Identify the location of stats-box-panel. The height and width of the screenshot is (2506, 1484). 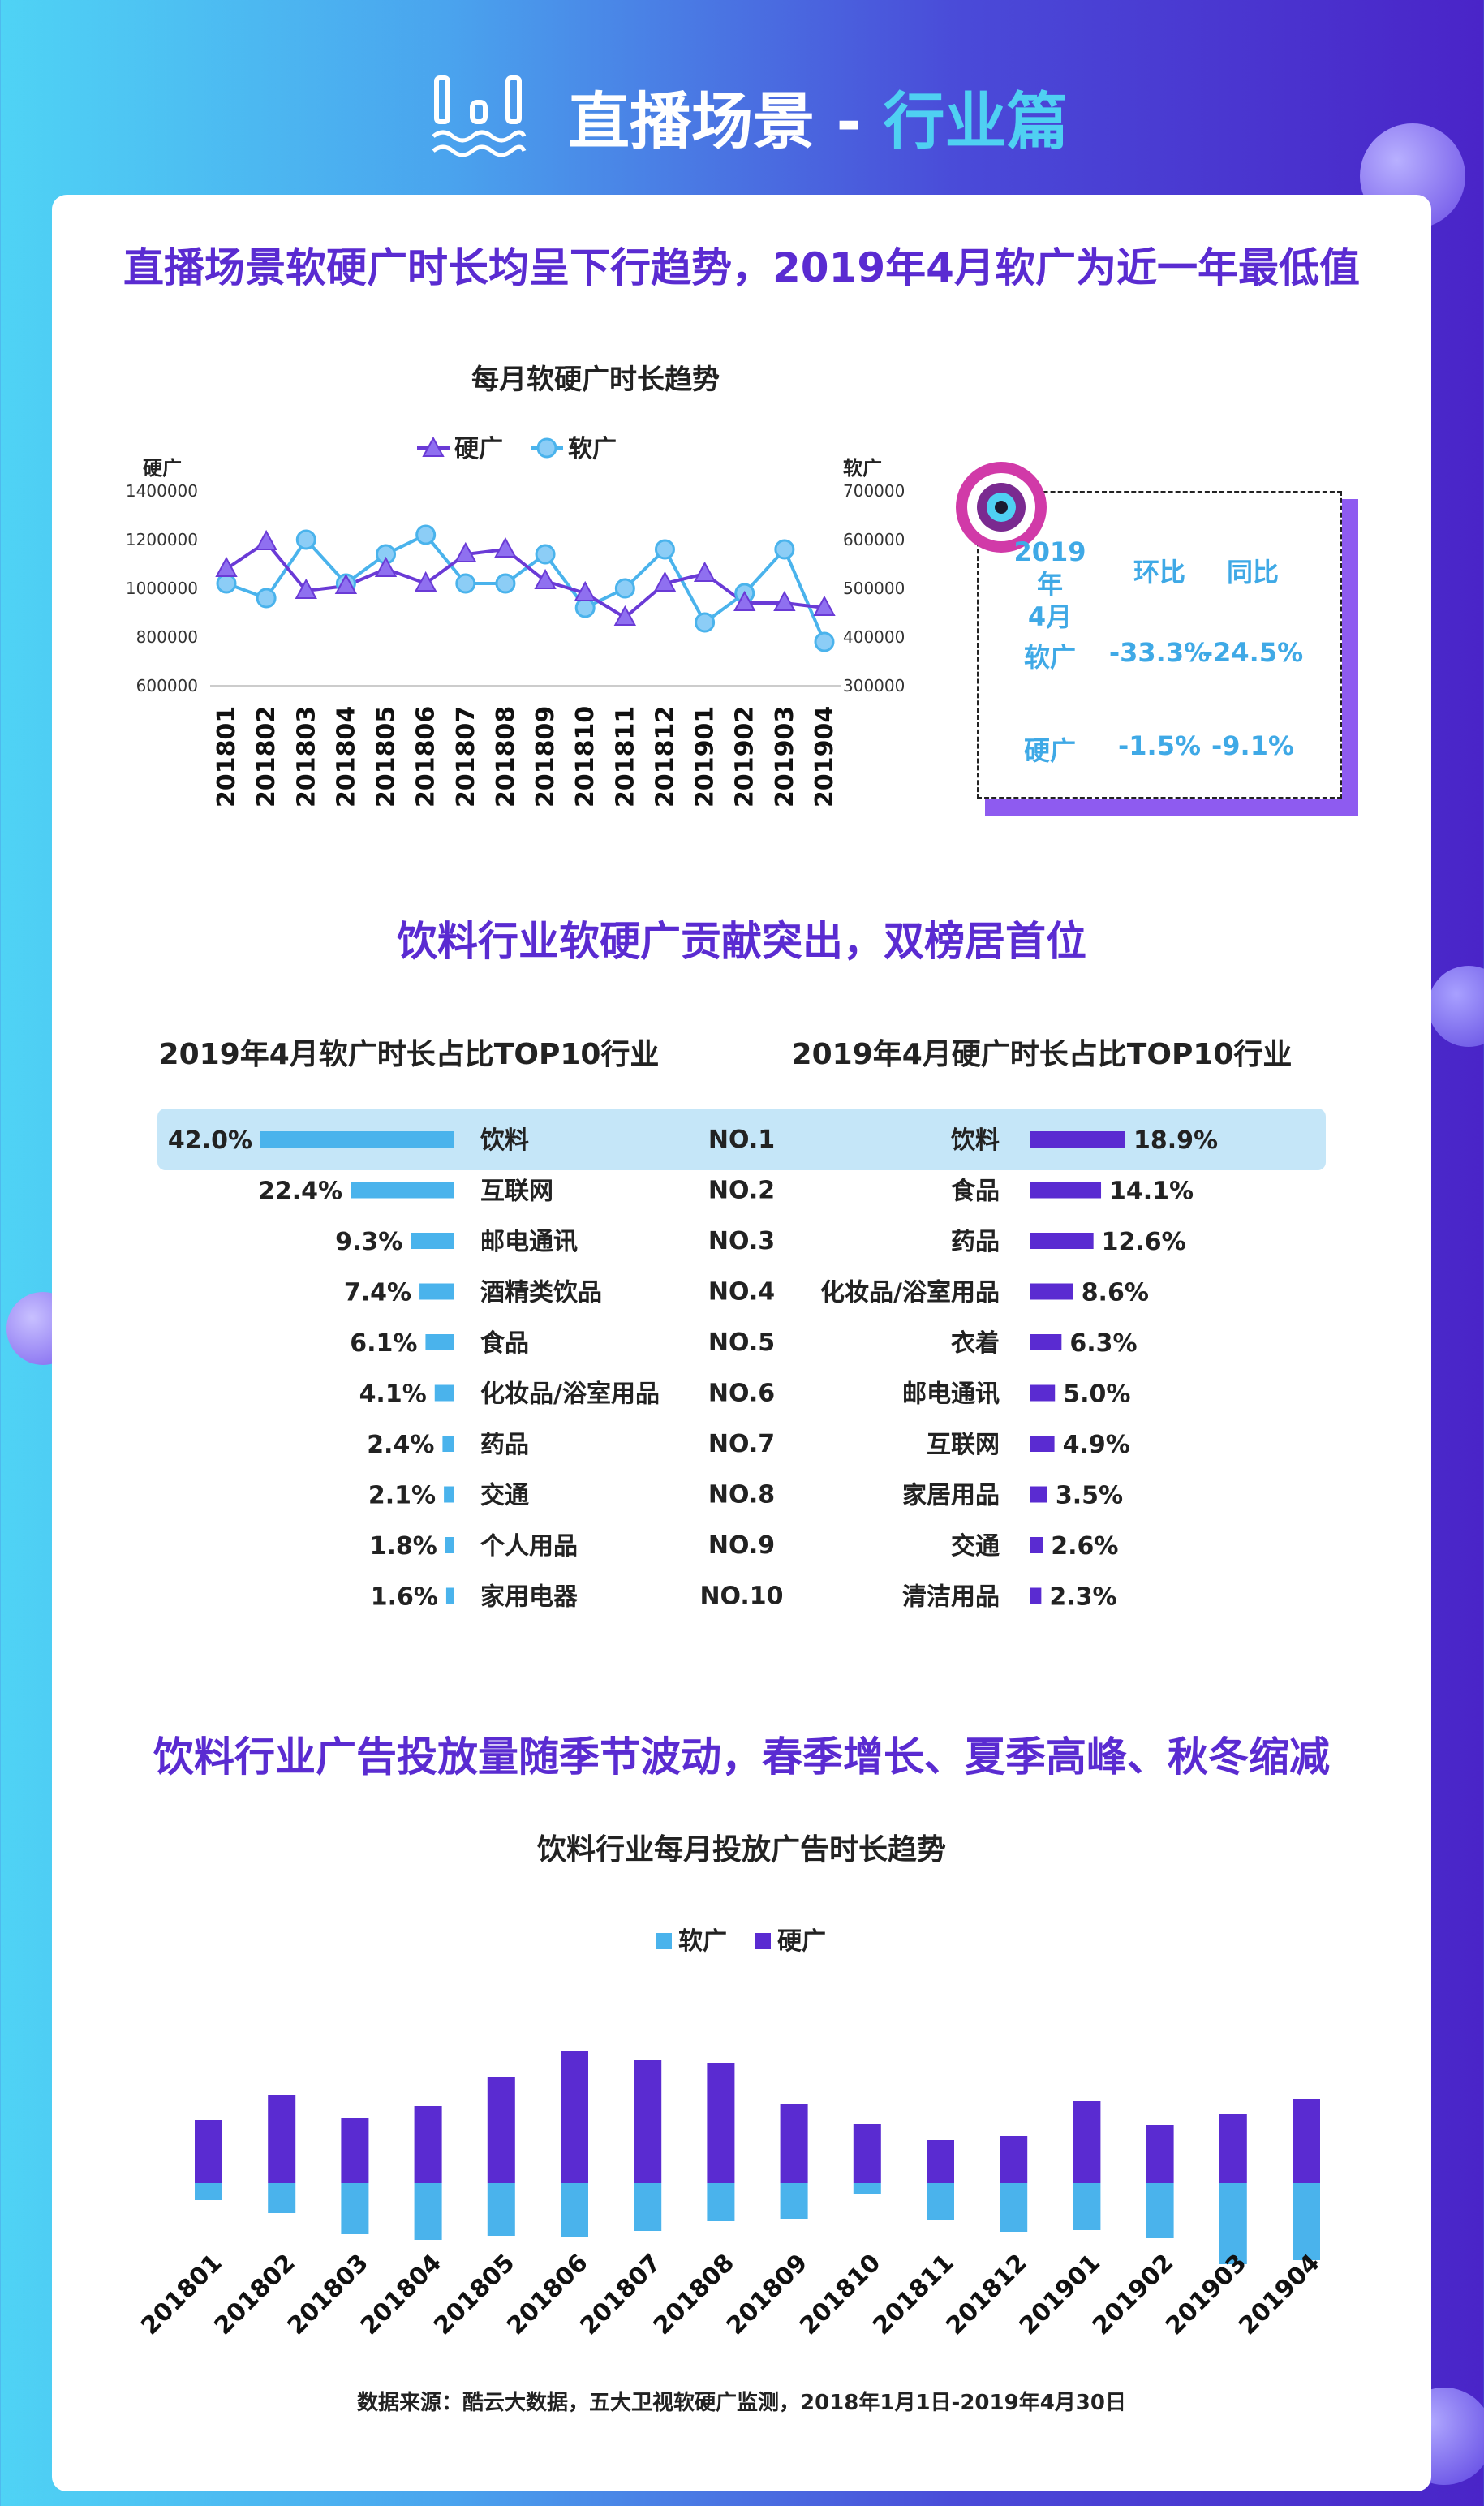
(1159, 645).